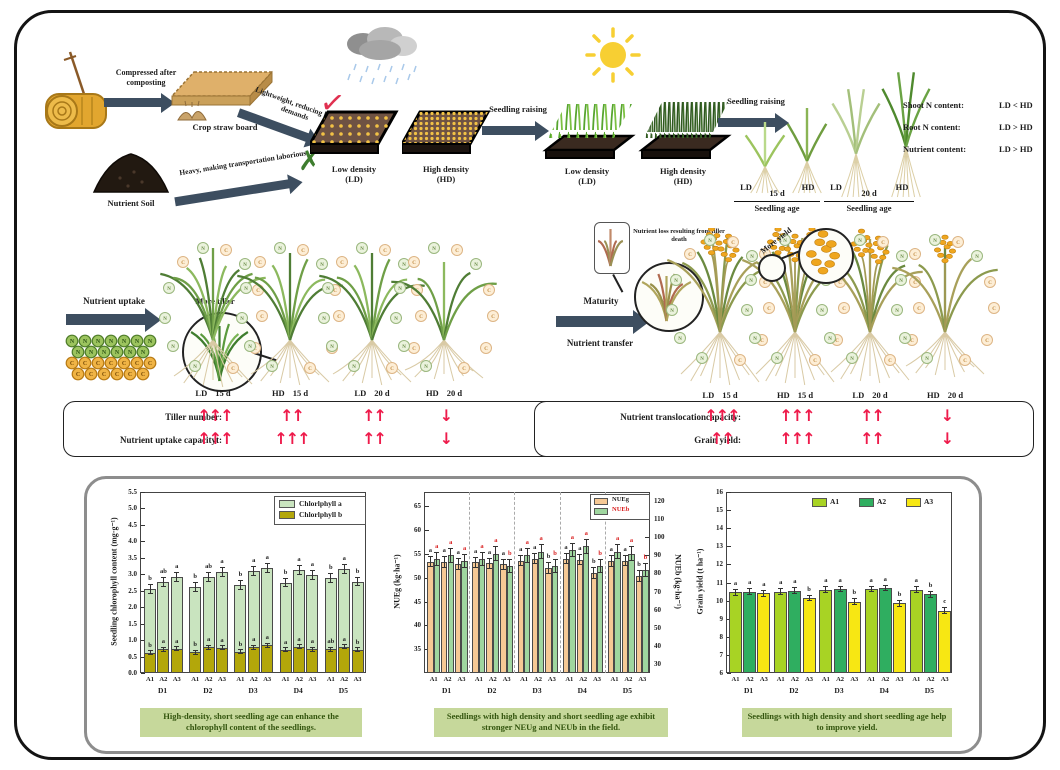 The width and height of the screenshot is (1060, 770). I want to click on age-15d-label: 15 d, so click(777, 193).